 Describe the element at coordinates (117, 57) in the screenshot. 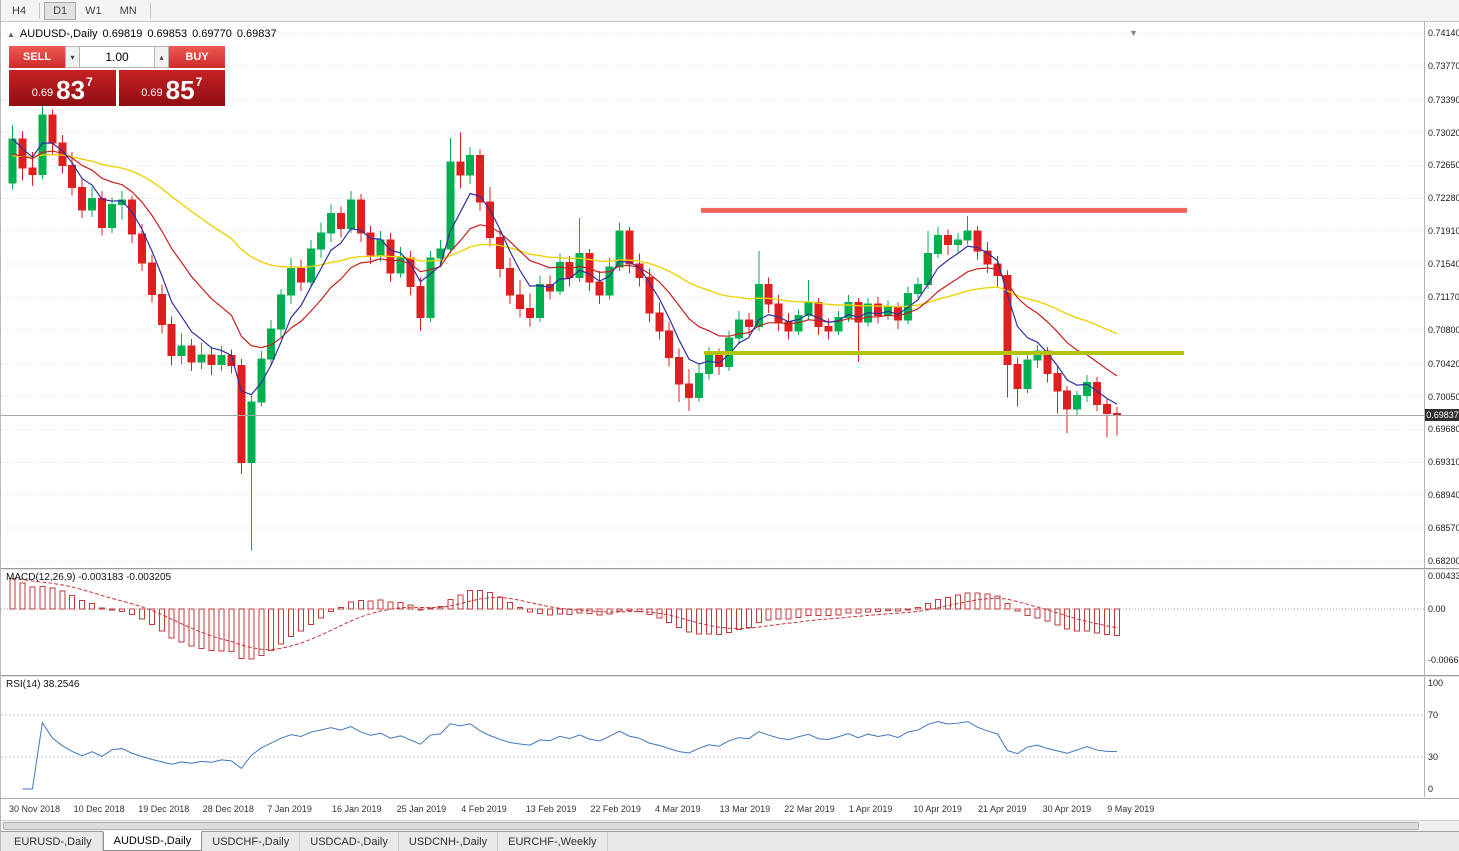

I see `volume-input: 1.00` at that location.